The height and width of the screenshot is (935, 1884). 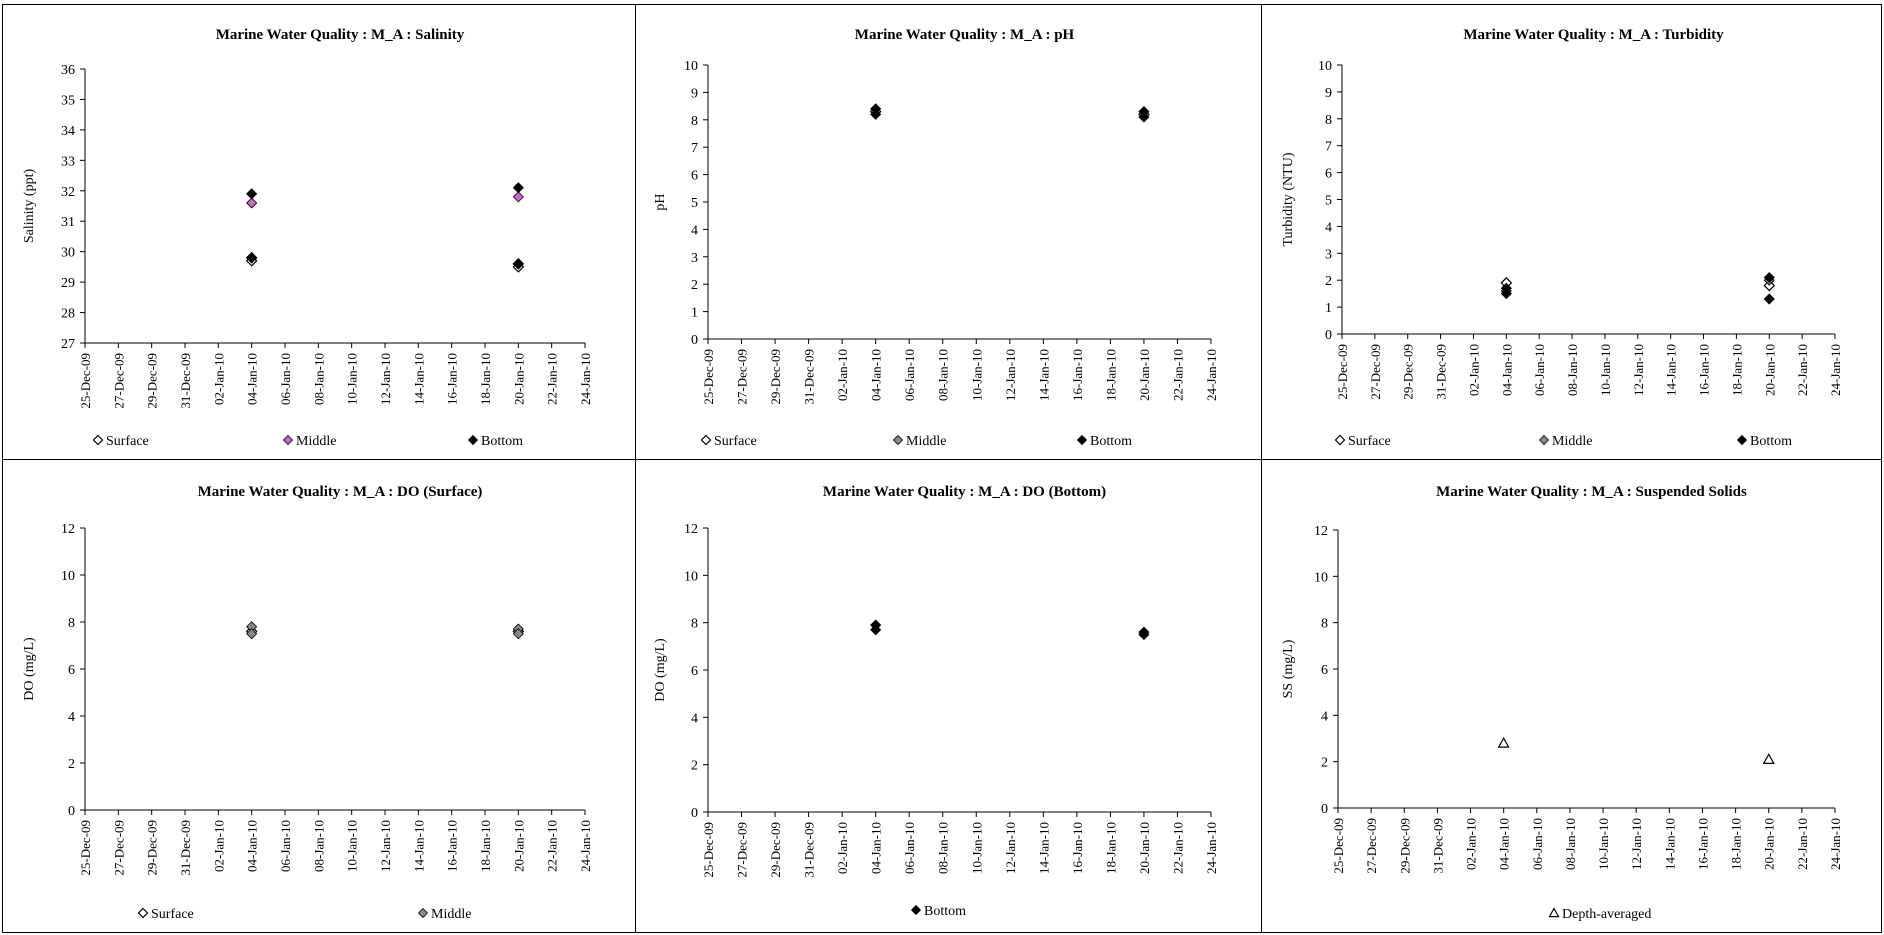 I want to click on y-tick-label: 8, so click(x=694, y=121).